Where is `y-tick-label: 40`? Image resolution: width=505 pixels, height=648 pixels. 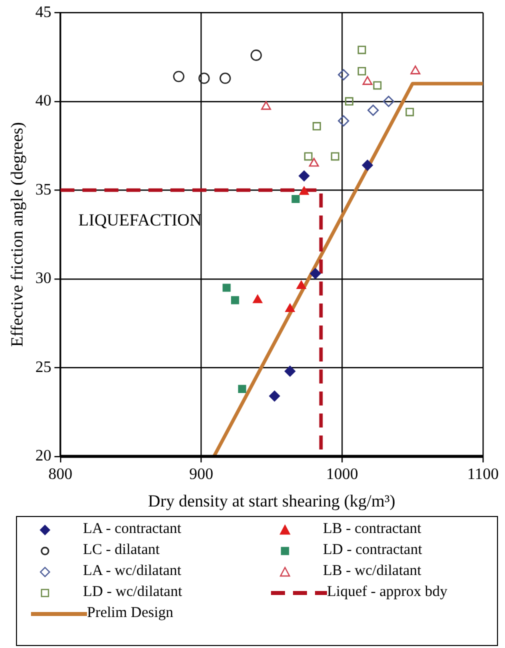
y-tick-label: 40 is located at coordinates (43, 101).